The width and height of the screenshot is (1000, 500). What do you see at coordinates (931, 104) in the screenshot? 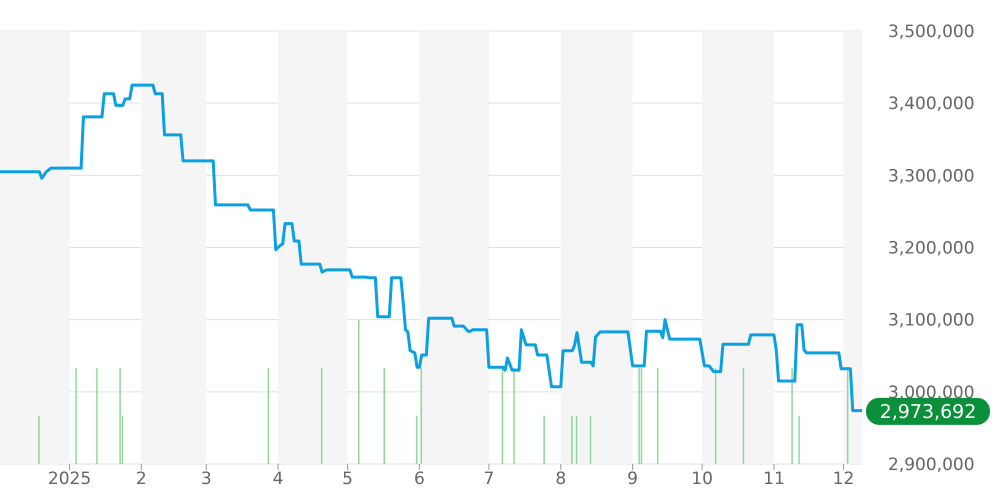
I see `y-tick-label: 3,400,000` at bounding box center [931, 104].